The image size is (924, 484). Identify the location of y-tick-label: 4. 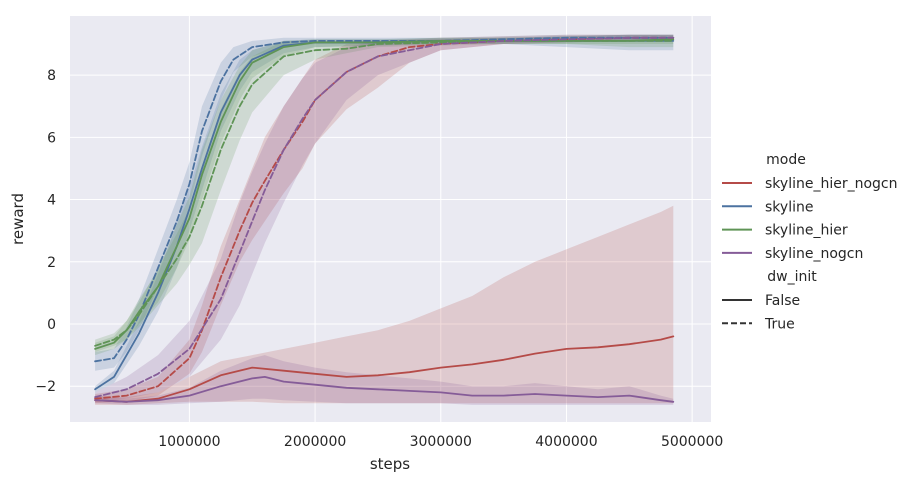
(51, 201).